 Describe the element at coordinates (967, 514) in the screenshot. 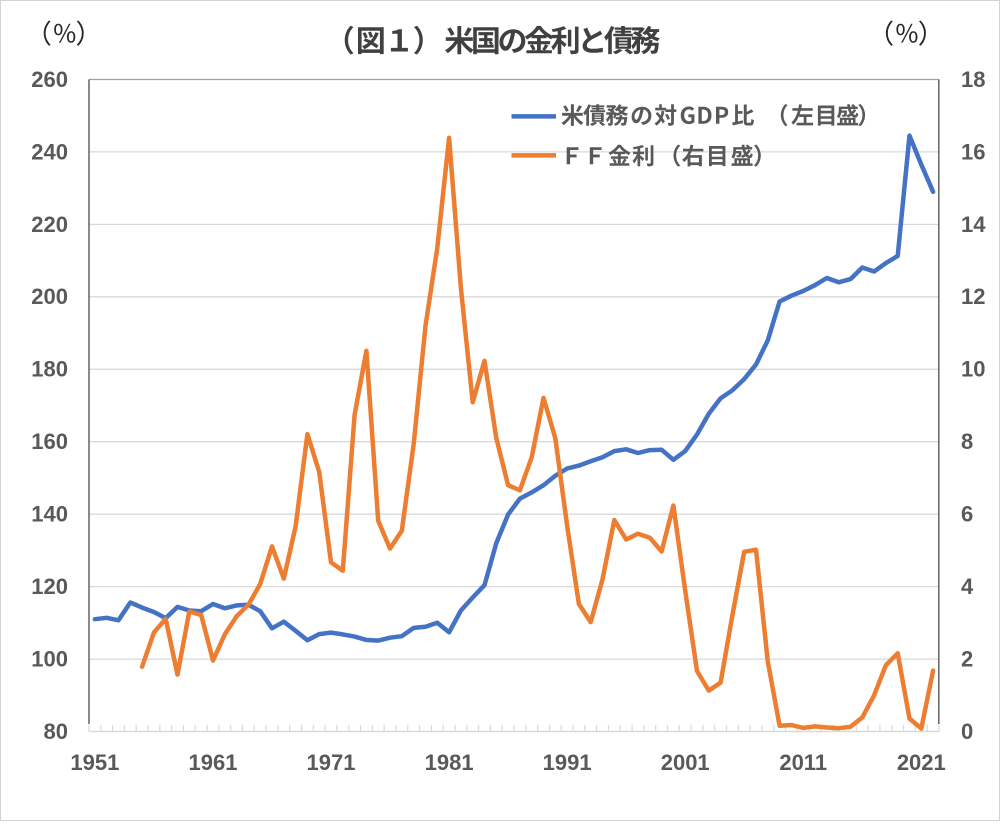

I see `svg-text: 6` at that location.